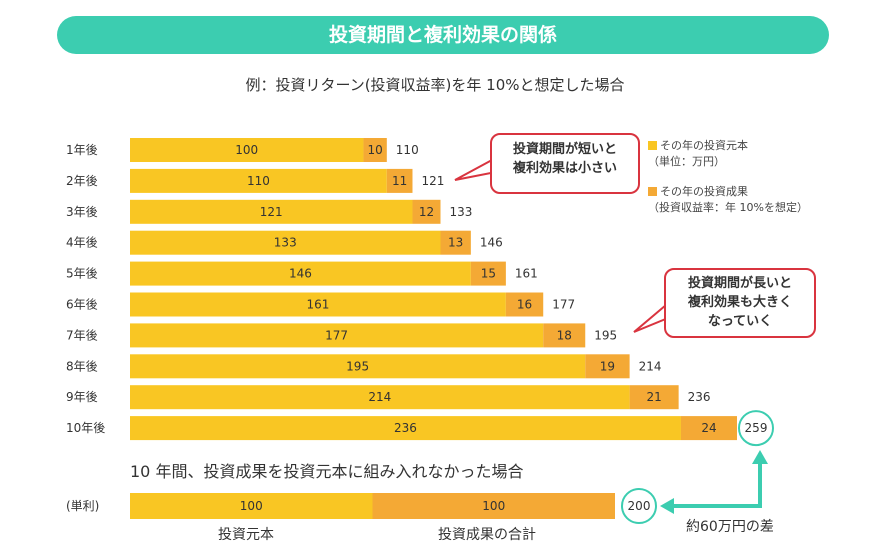 Image resolution: width=870 pixels, height=546 pixels. I want to click on legend-swatch-gain, so click(652, 191).